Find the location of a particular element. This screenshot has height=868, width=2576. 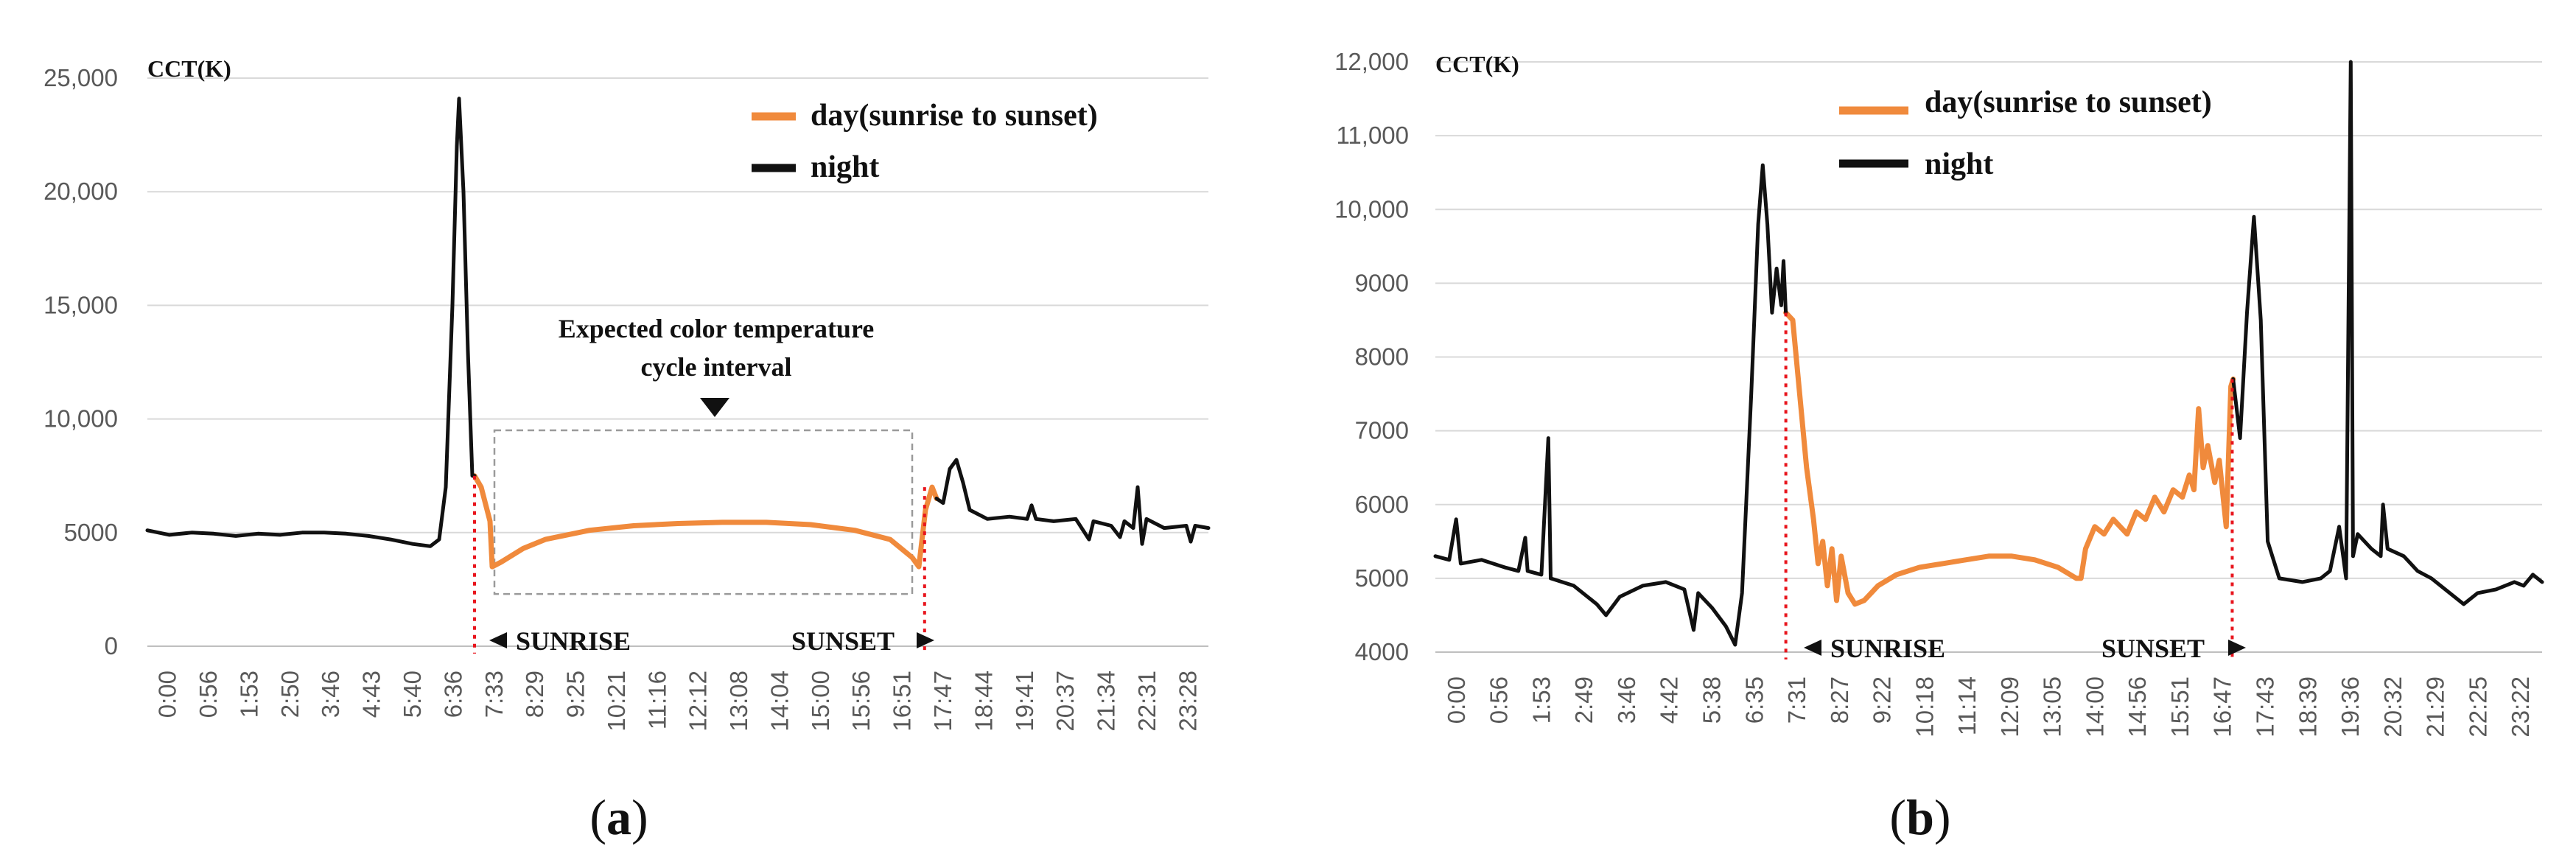

x-tick-label-b-9: 8:27 is located at coordinates (1839, 700).